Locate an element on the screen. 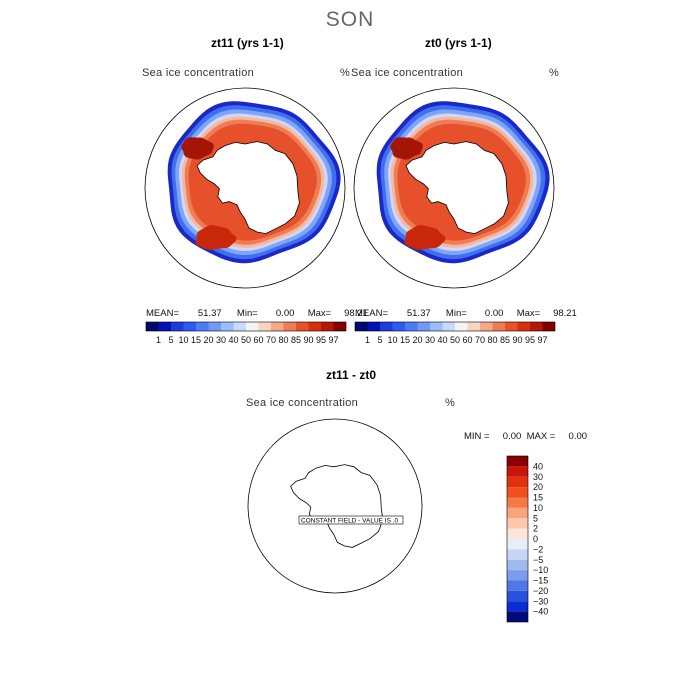 This screenshot has width=700, height=700. season-title: SON is located at coordinates (350, 19).